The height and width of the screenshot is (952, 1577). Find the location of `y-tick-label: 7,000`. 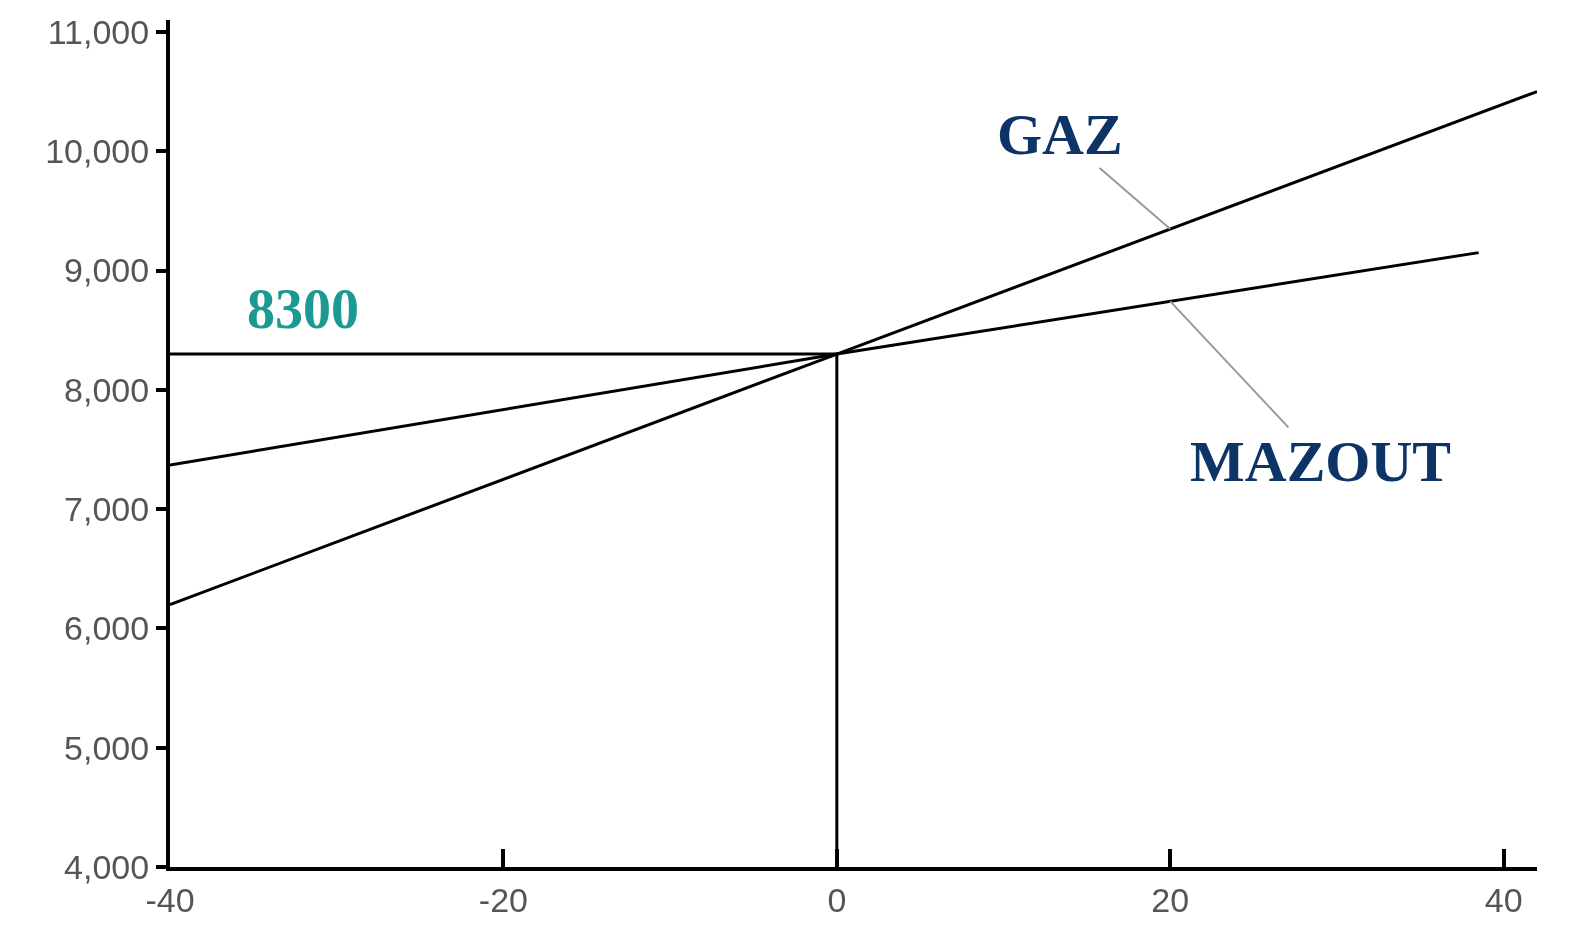

y-tick-label: 7,000 is located at coordinates (107, 509).